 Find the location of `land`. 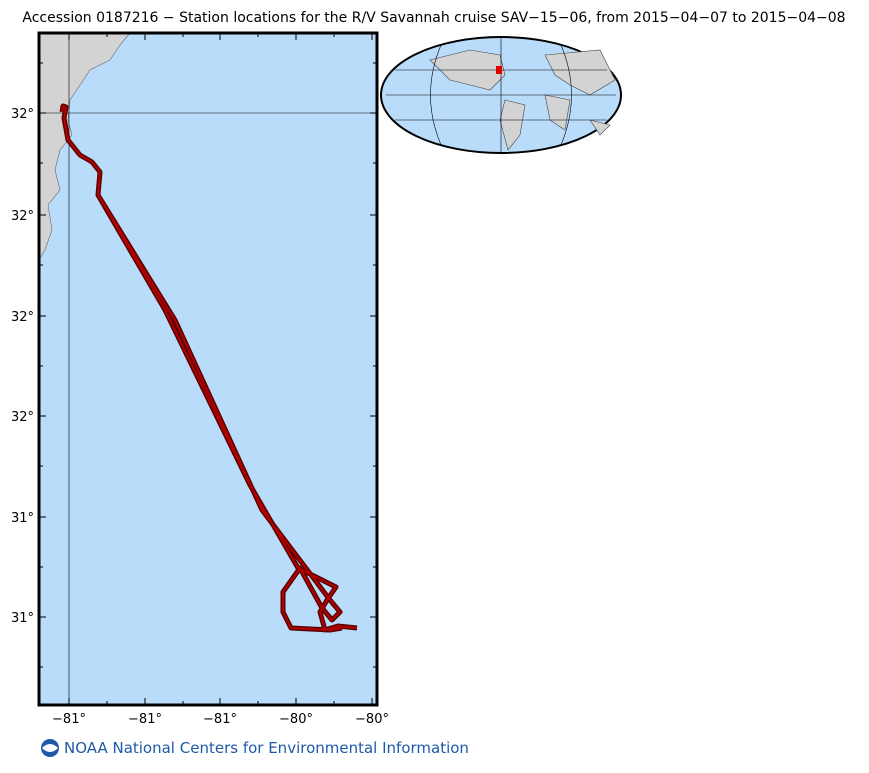

land is located at coordinates (84, 147).